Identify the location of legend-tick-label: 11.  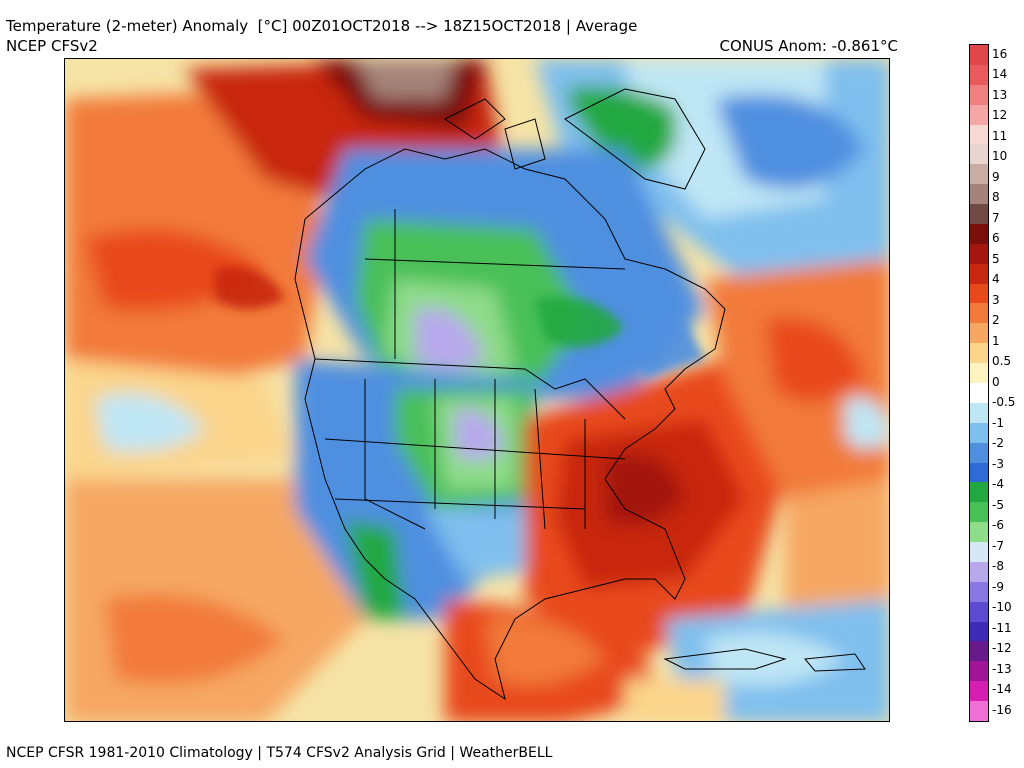
(1000, 135).